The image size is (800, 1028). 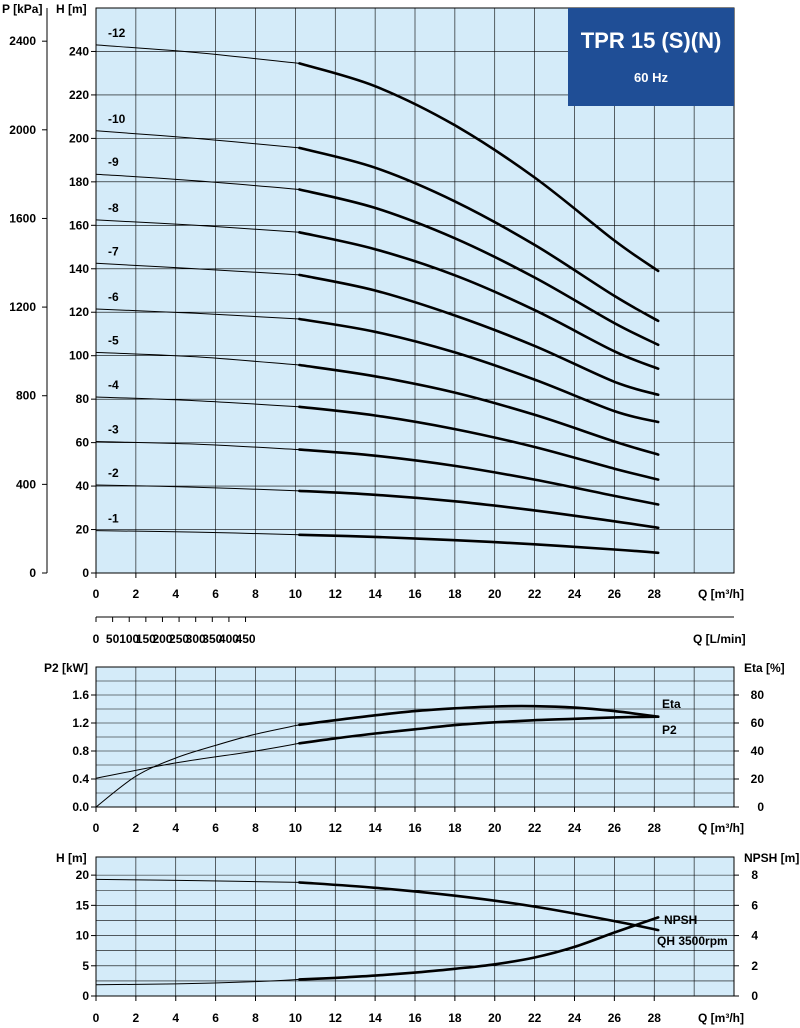 What do you see at coordinates (375, 828) in the screenshot?
I see `x-tick-label: 14` at bounding box center [375, 828].